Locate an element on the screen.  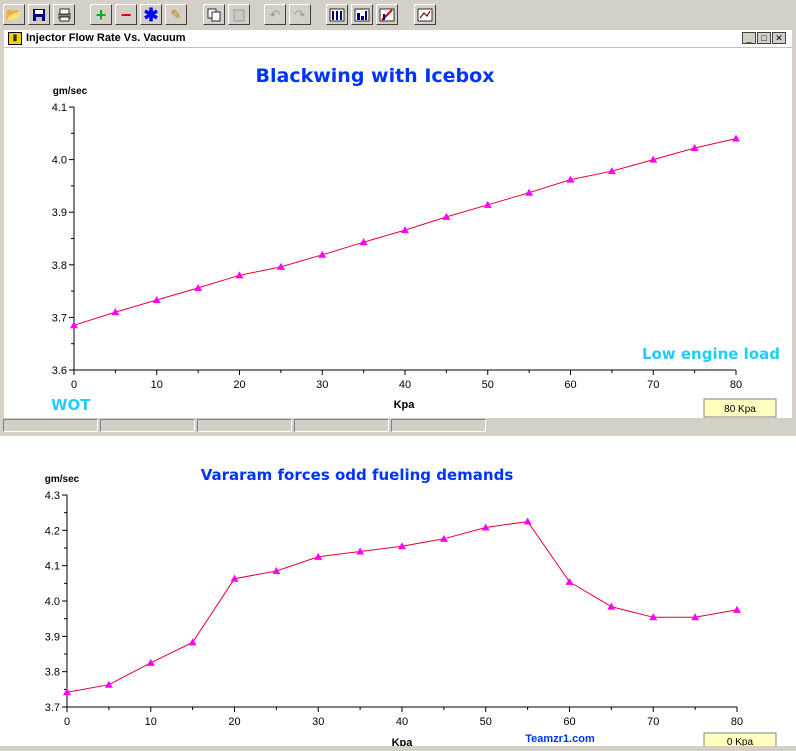
window-title: Injector Flow Rate Vs. Vacuum is located at coordinates (106, 38).